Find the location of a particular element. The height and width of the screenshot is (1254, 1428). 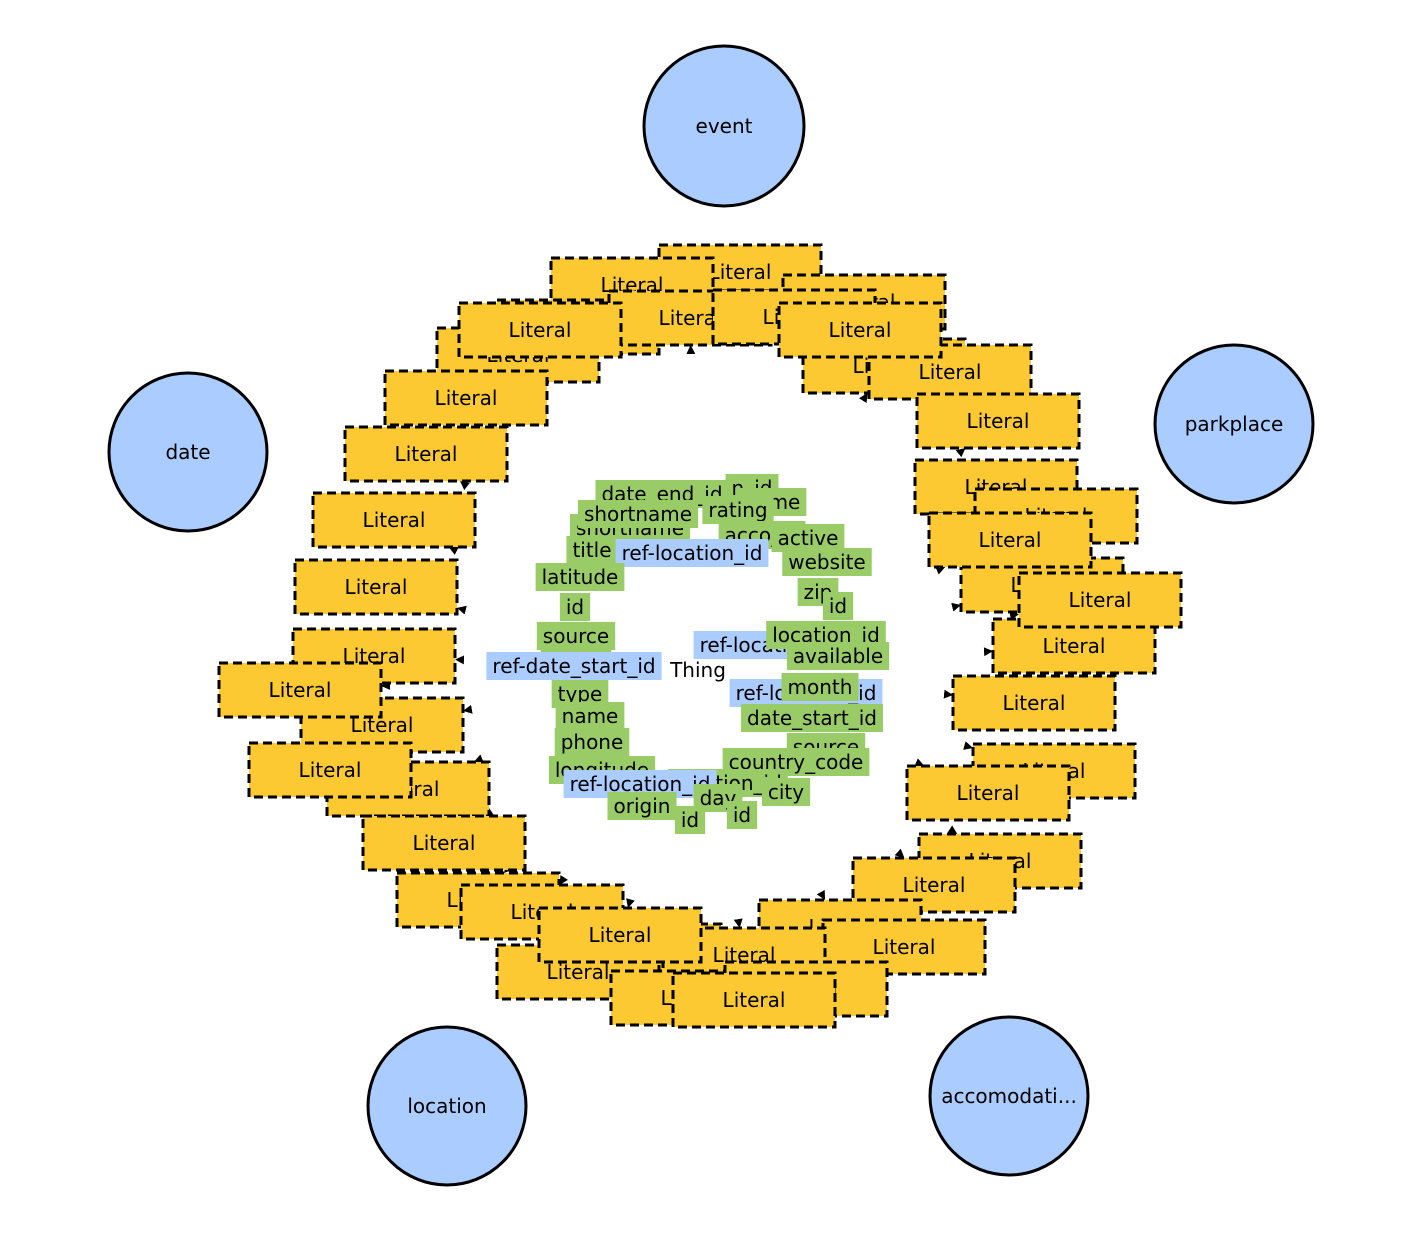

datatype-property-label: month is located at coordinates (820, 687).